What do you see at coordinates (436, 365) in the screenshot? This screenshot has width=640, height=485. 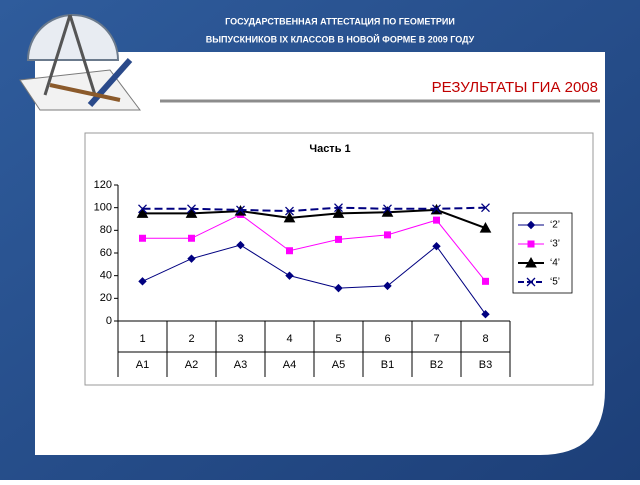 I see `x-group-label: В2` at bounding box center [436, 365].